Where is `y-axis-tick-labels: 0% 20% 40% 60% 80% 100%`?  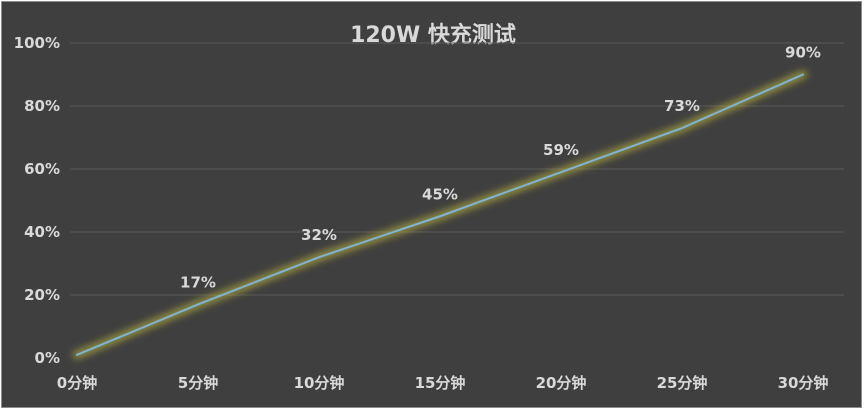 y-axis-tick-labels: 0% 20% 40% 60% 80% 100% is located at coordinates (37, 200).